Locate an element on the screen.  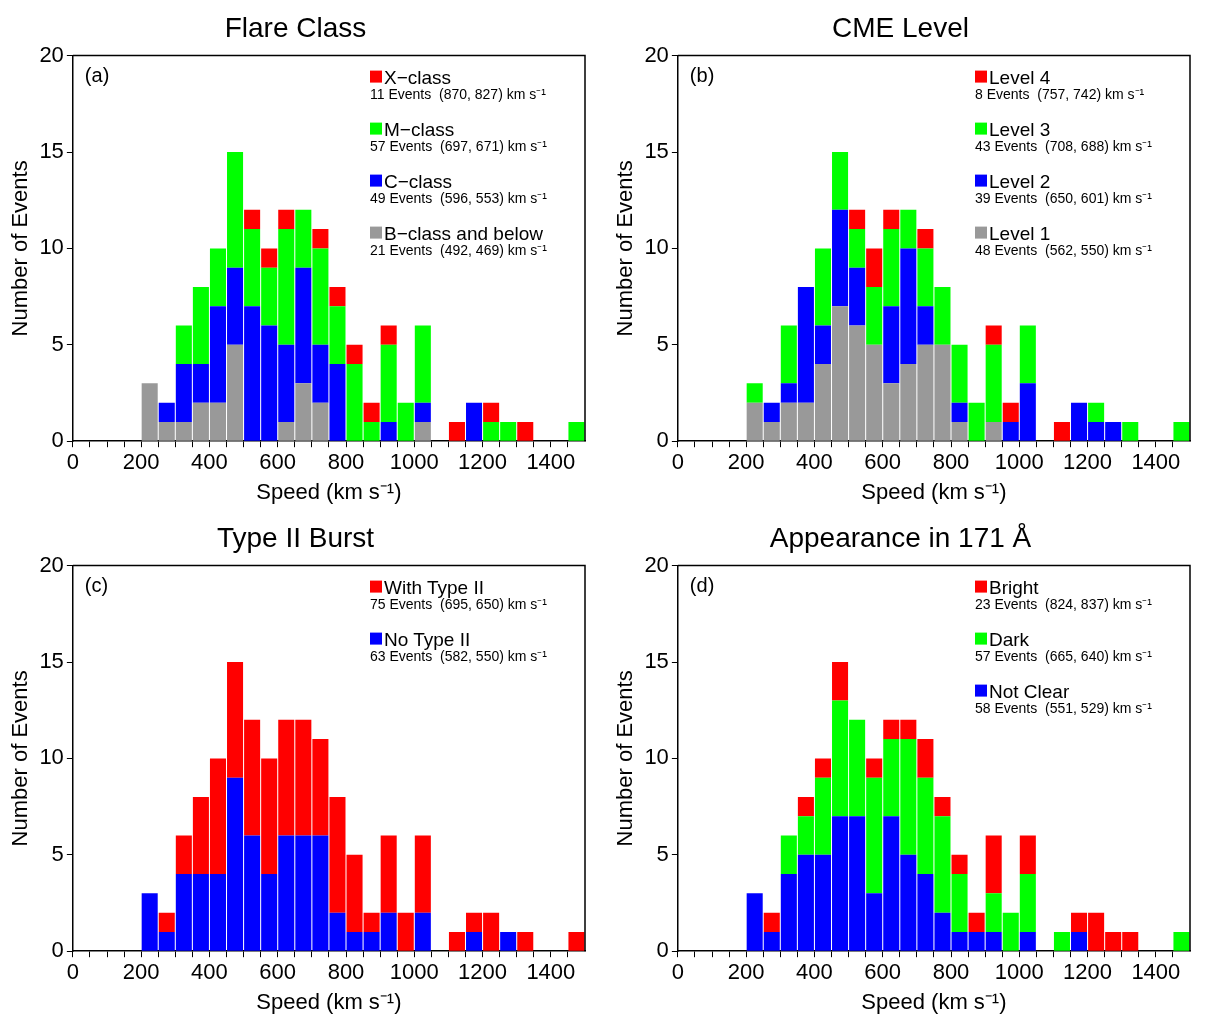
annotation: (b) is located at coordinates (702, 74).